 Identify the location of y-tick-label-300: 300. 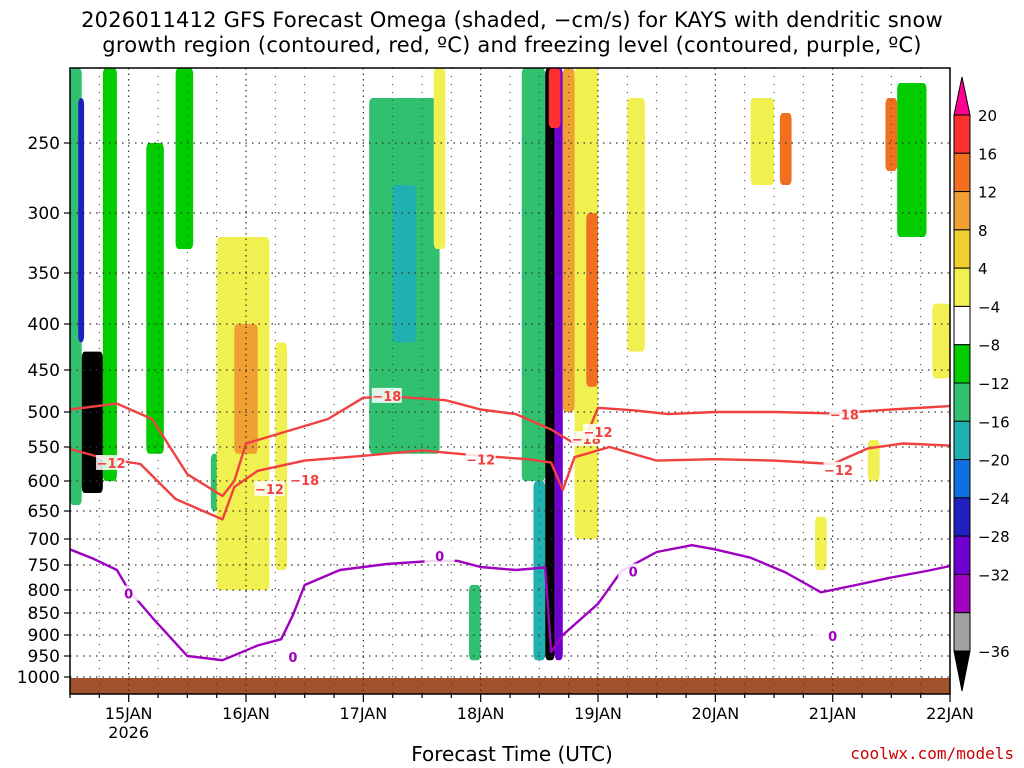
(44, 214).